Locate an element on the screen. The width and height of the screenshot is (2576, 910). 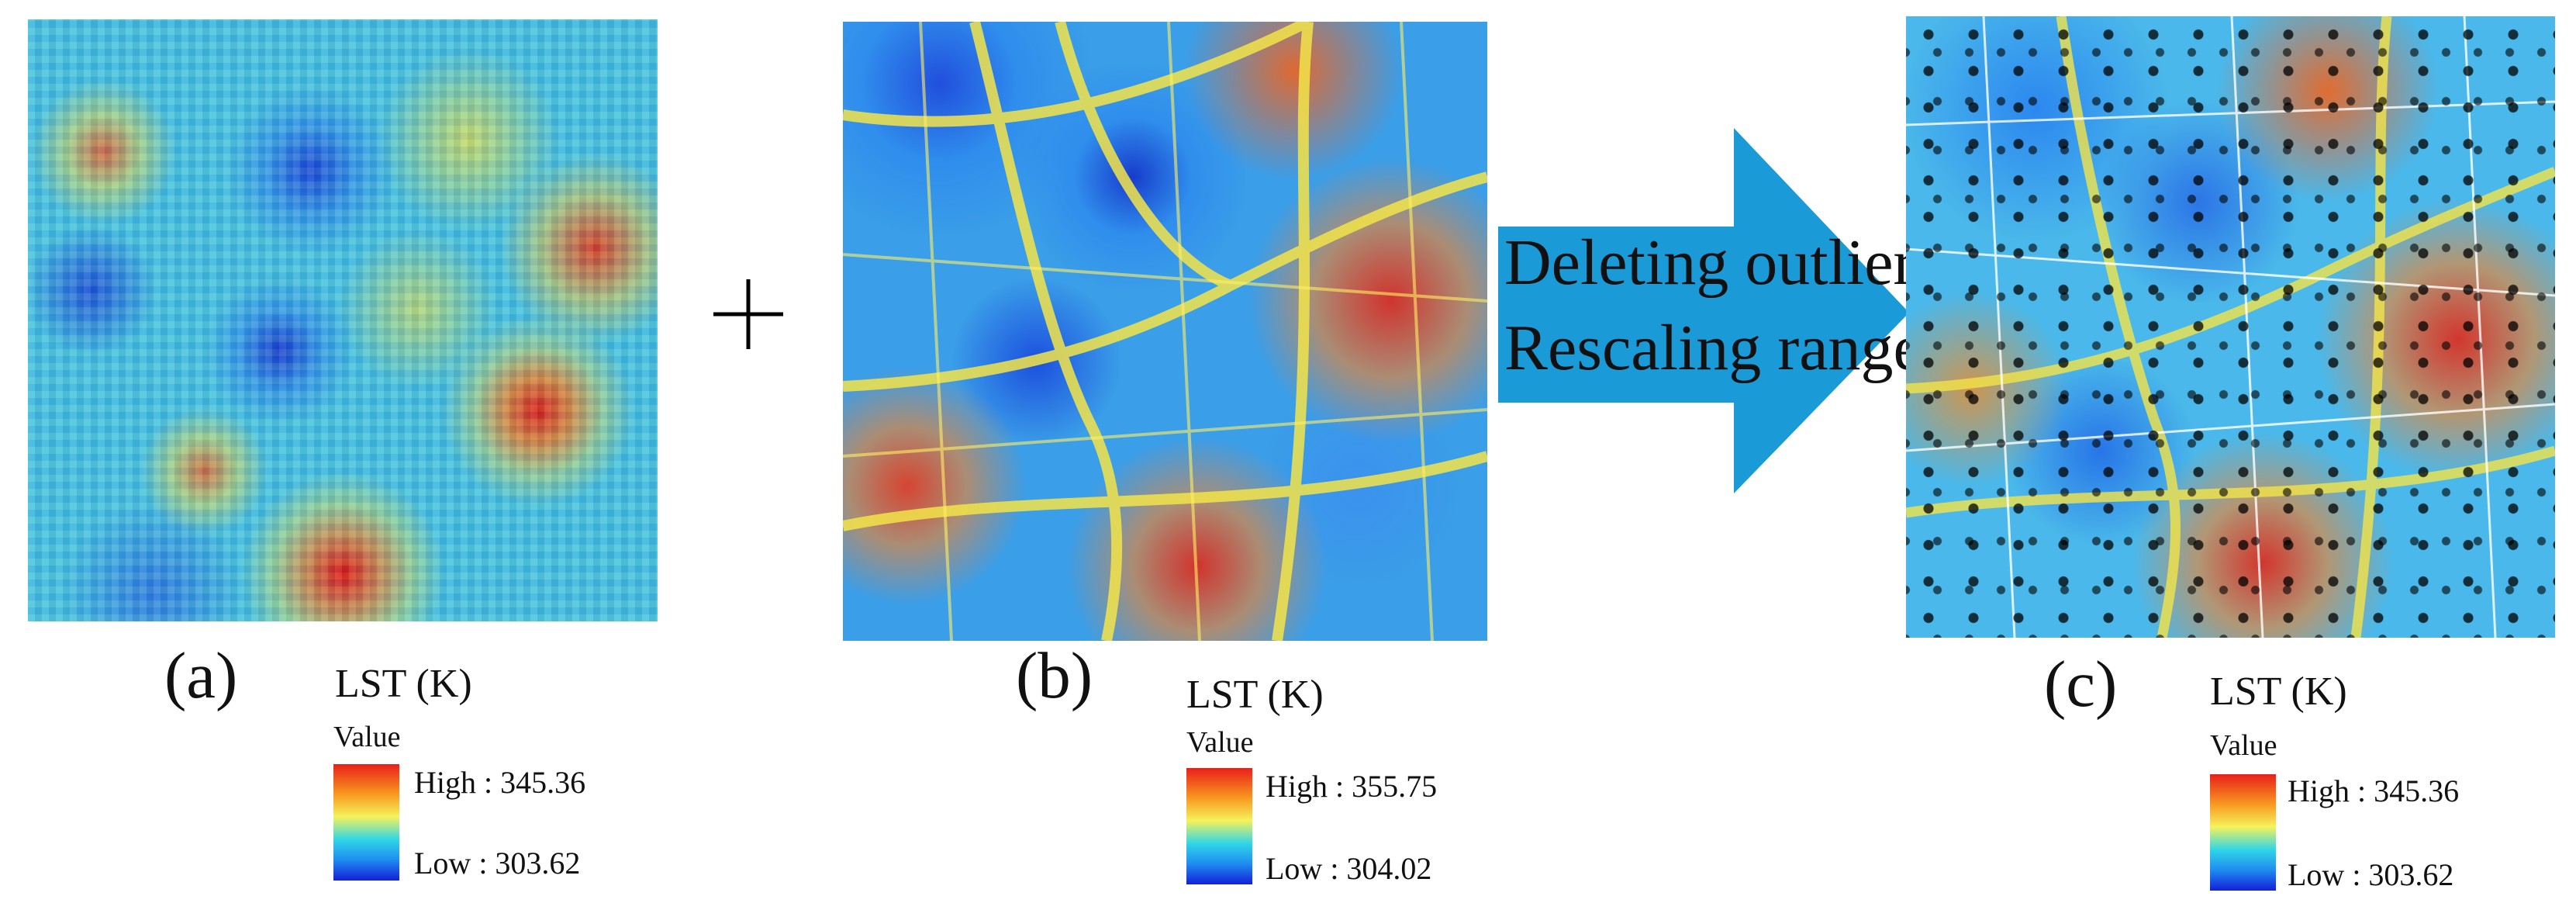
panel-label: (a) is located at coordinates (201, 676).